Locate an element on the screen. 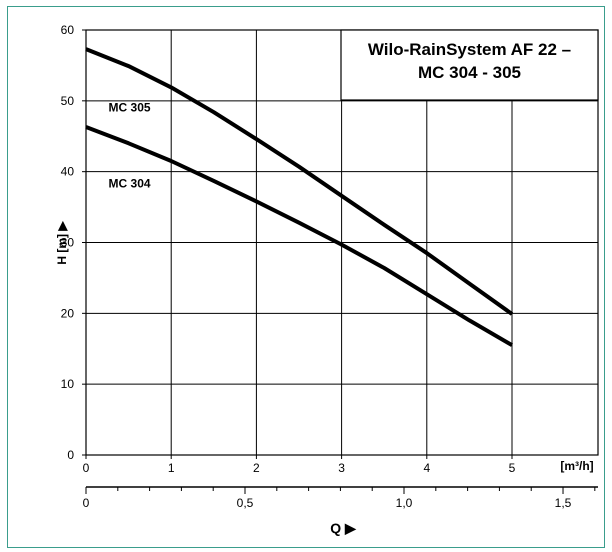 The height and width of the screenshot is (552, 612). x-tick-label: 2 is located at coordinates (256, 468).